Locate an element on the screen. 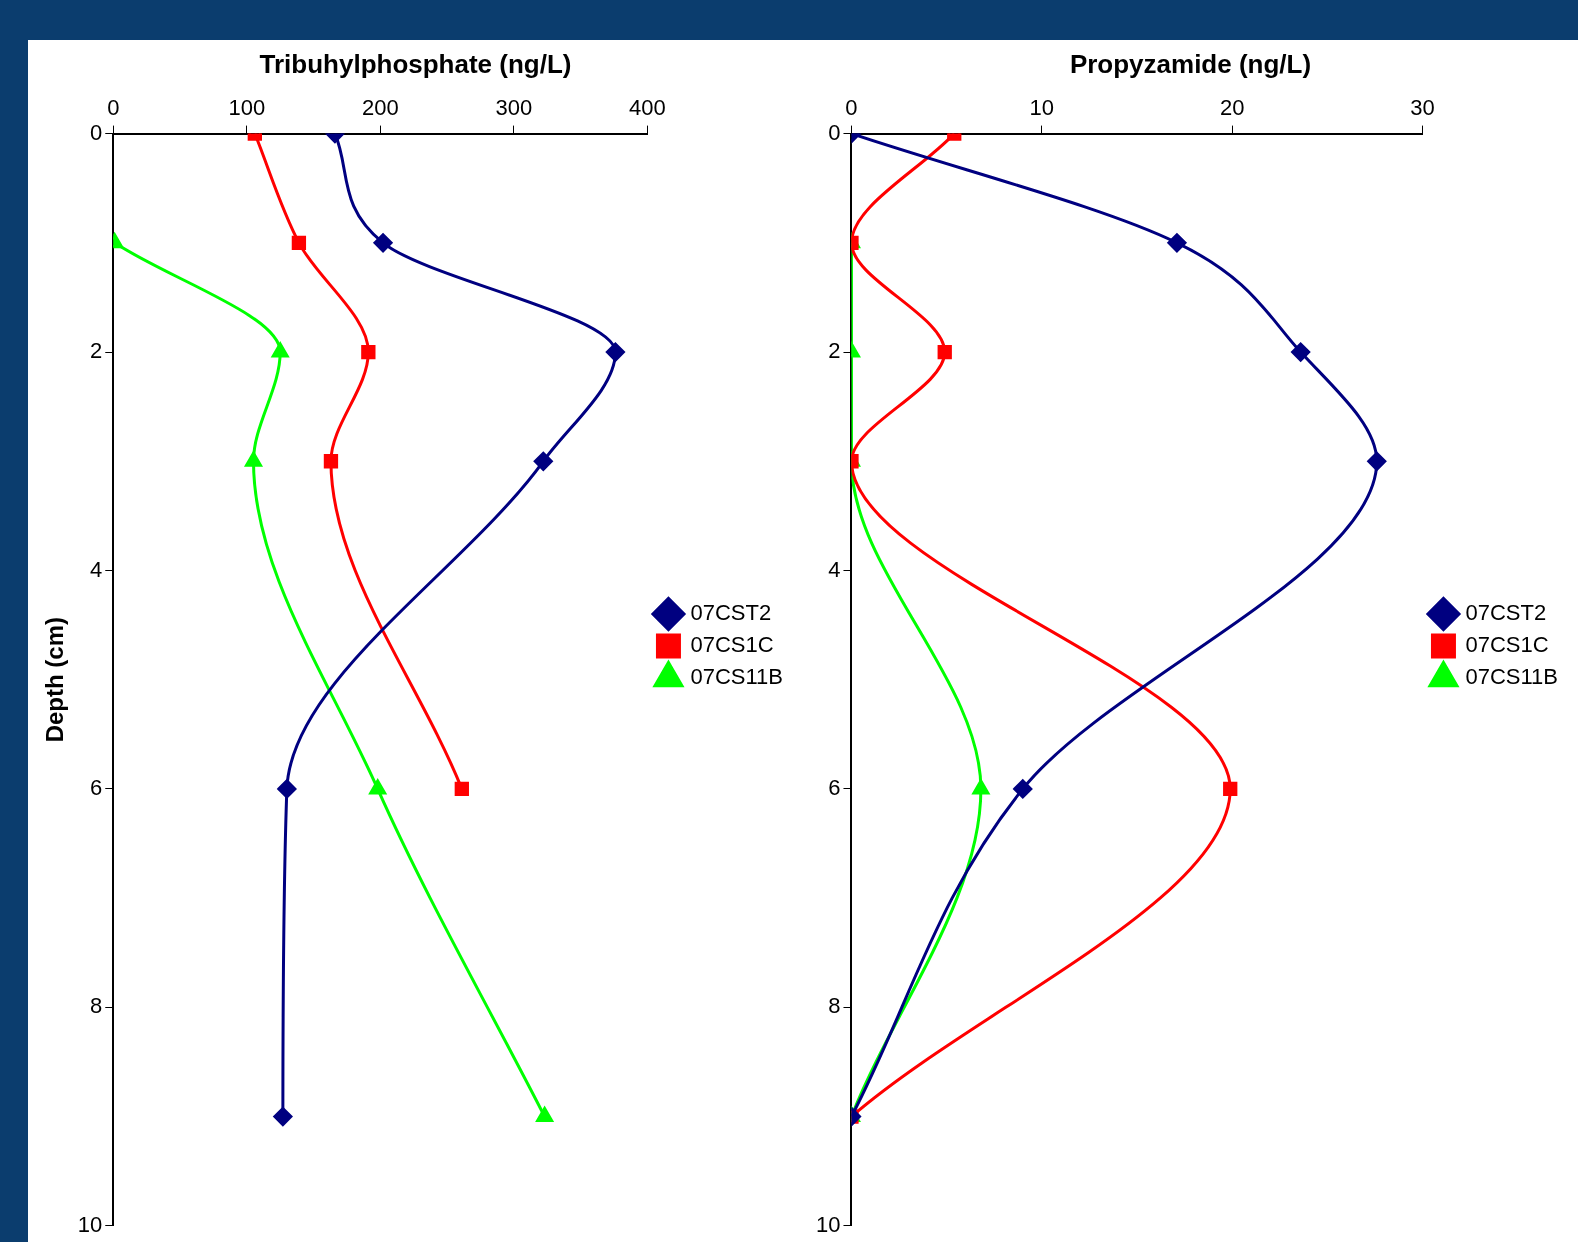 The width and height of the screenshot is (1578, 1242). x-tick-label: 200 is located at coordinates (380, 108).